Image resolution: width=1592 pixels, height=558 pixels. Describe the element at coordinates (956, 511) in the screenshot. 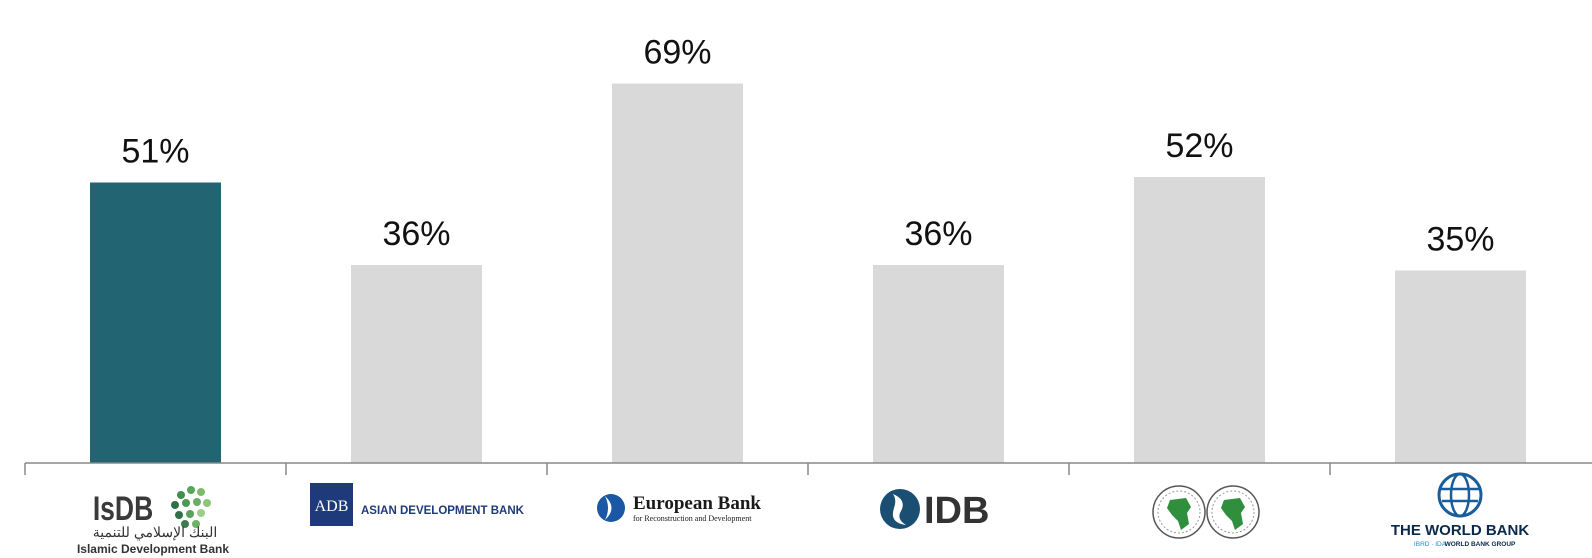

I see `idb-logo-name: IDB` at that location.